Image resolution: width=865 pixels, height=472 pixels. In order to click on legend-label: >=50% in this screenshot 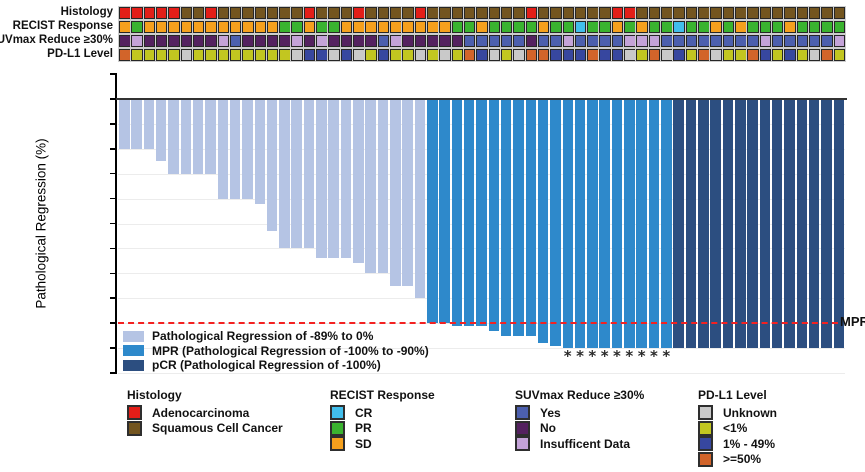, I will do `click(742, 459)`.